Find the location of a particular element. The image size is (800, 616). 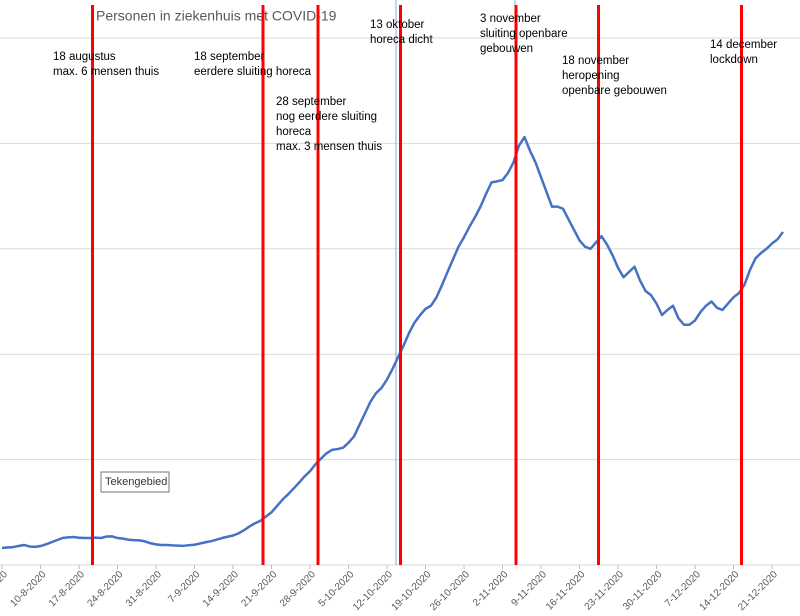

x-tick-label: 21-9-2020 is located at coordinates (259, 589).